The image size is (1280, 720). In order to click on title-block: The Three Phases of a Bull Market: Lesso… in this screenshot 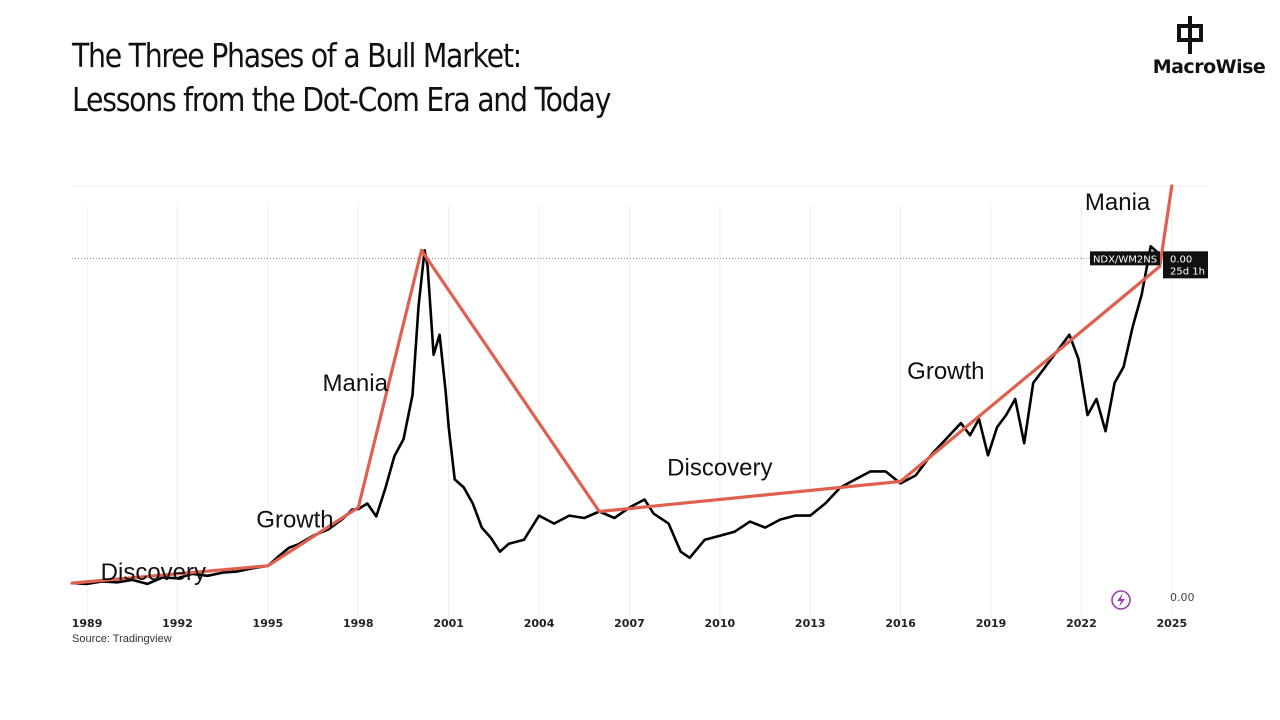, I will do `click(385, 78)`.